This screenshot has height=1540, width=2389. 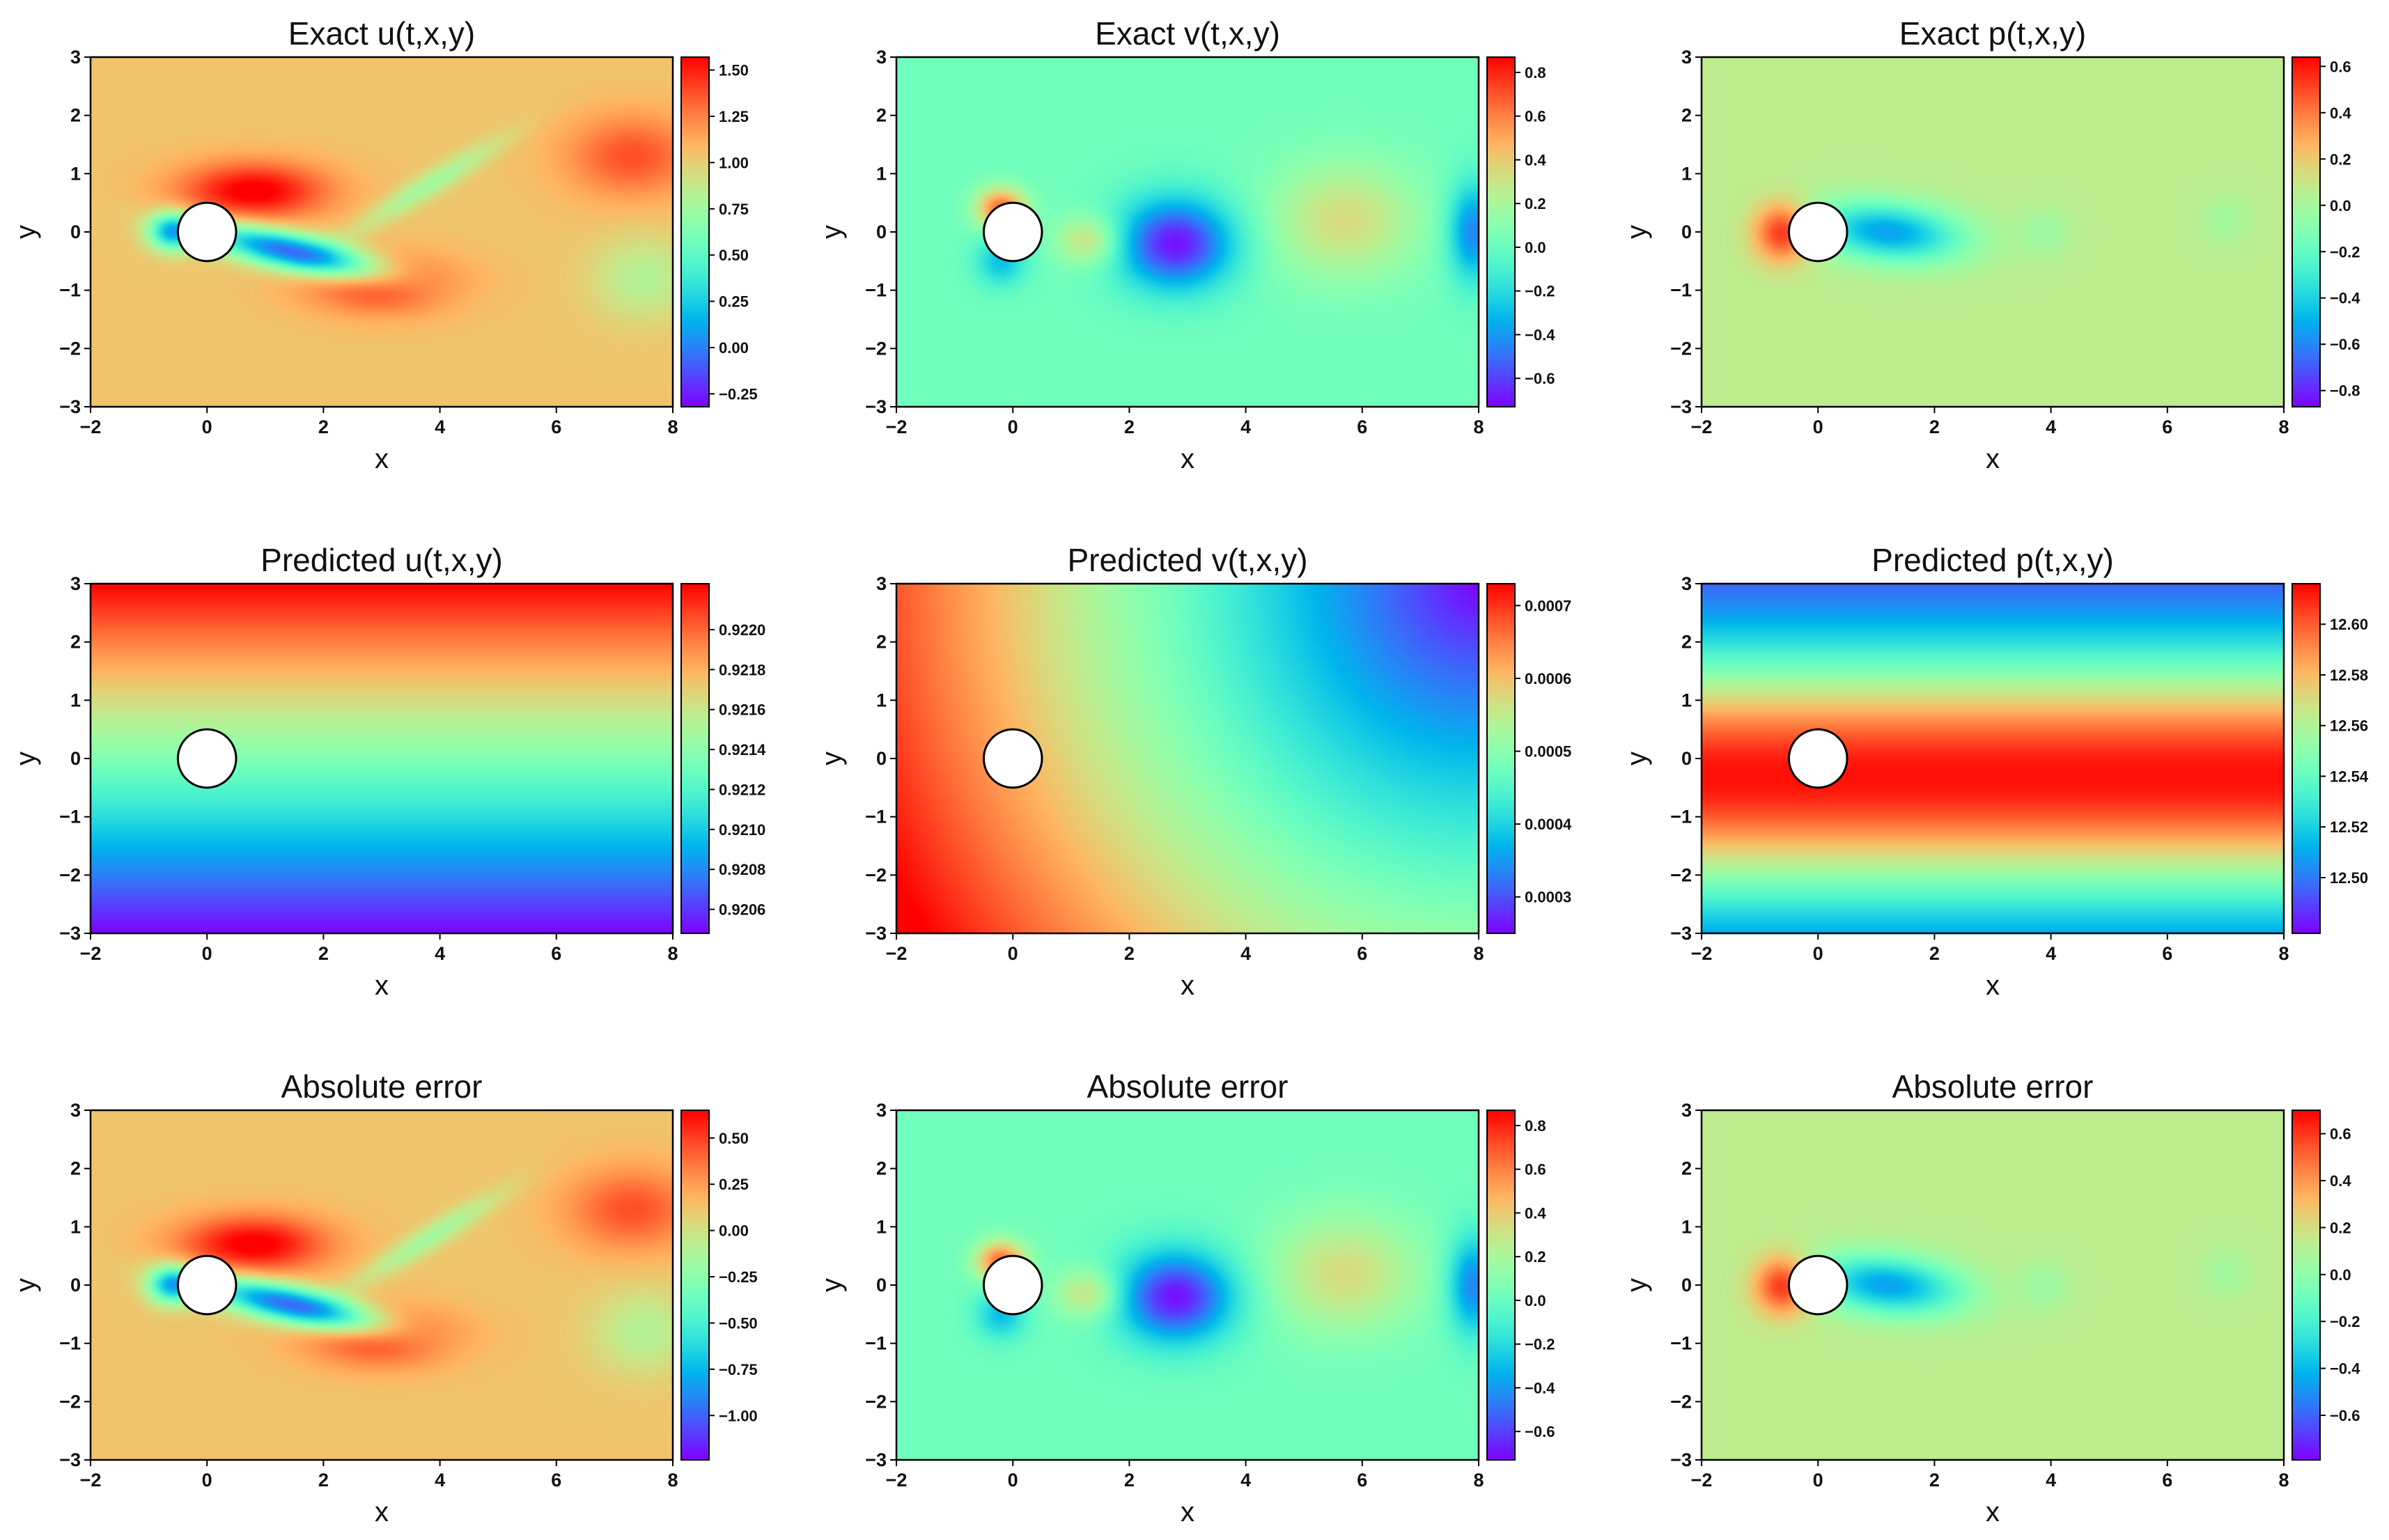 What do you see at coordinates (1187, 560) in the screenshot?
I see `panel-title: Predicted v(t,x,y)` at bounding box center [1187, 560].